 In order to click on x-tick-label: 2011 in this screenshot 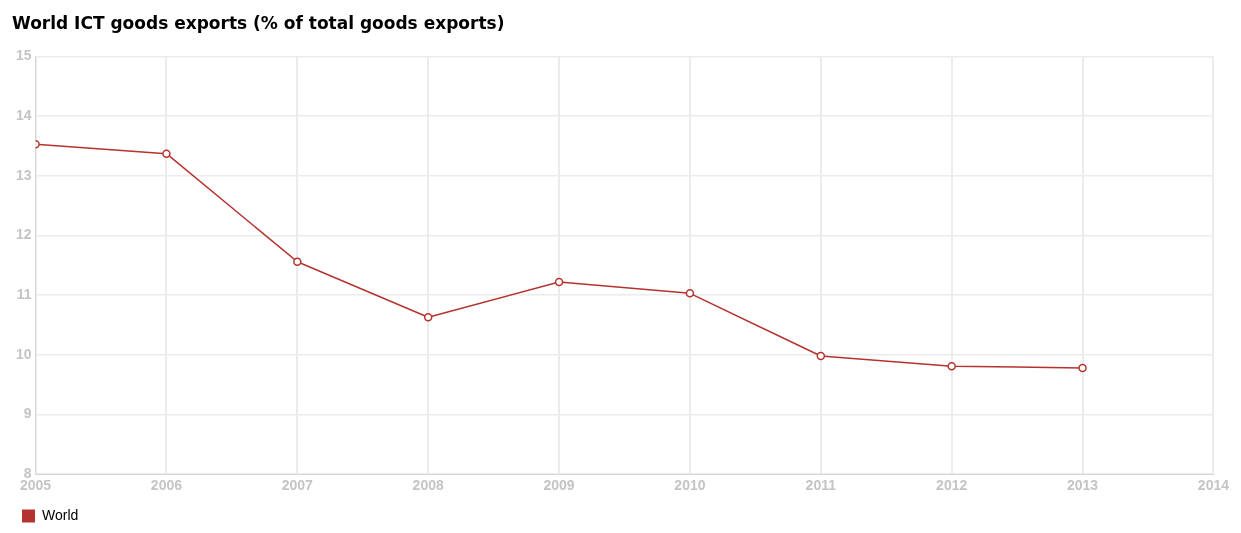, I will do `click(821, 485)`.